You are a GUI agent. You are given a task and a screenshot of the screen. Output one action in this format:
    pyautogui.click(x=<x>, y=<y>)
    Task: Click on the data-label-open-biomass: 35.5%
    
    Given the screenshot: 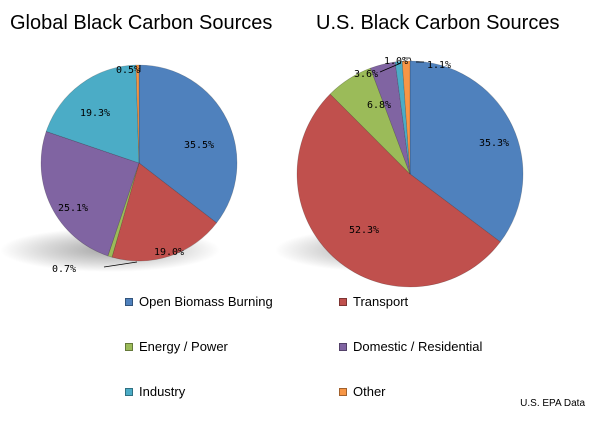 What is the action you would take?
    pyautogui.click(x=199, y=145)
    